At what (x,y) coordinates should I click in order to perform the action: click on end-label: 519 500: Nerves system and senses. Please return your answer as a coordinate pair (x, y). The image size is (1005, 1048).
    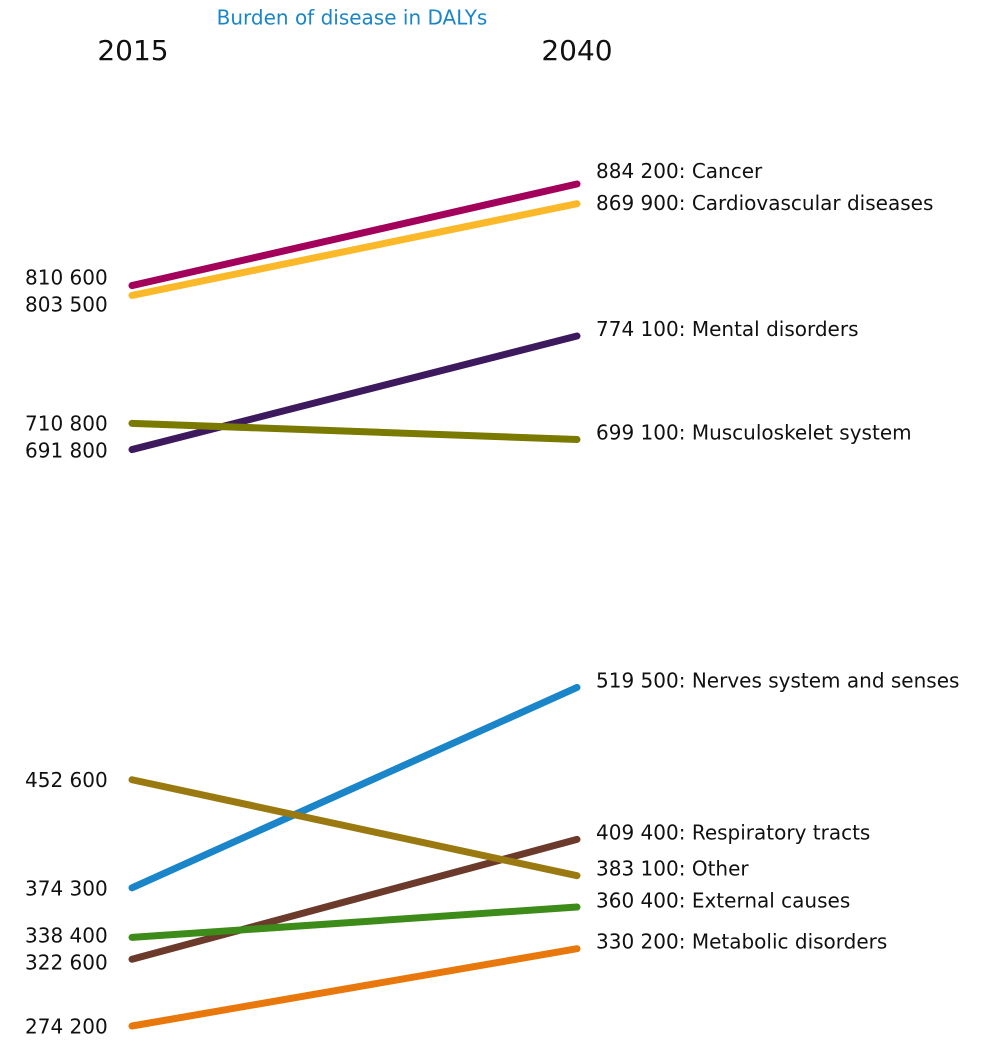
    Looking at the image, I should click on (777, 680).